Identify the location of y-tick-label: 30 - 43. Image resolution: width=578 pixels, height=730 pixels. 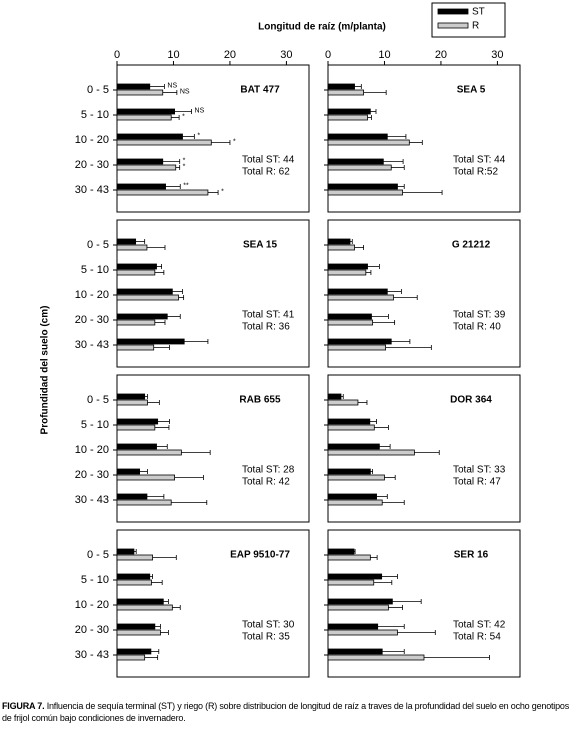
(92, 345).